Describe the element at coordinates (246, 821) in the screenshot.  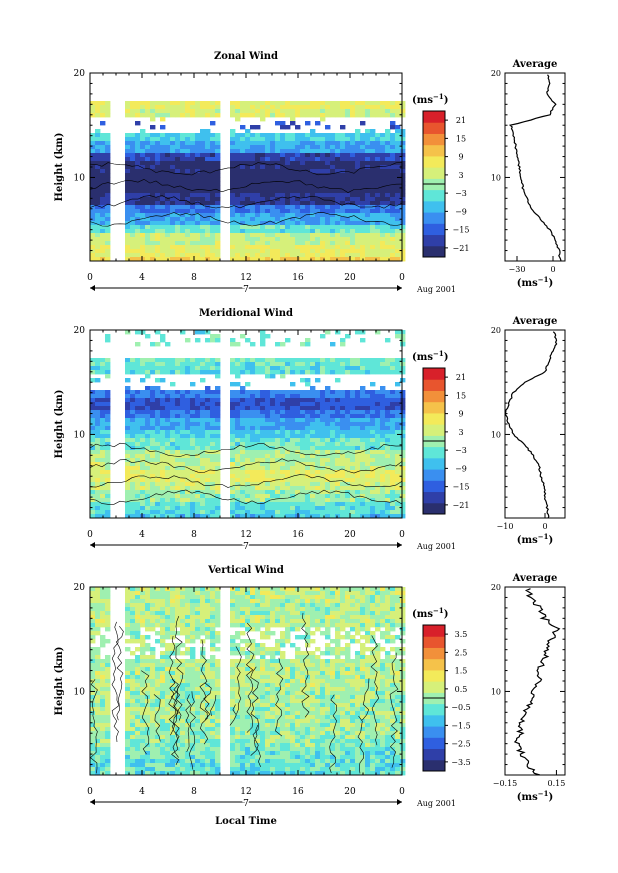
I see `x-axis-label: Local Time` at that location.